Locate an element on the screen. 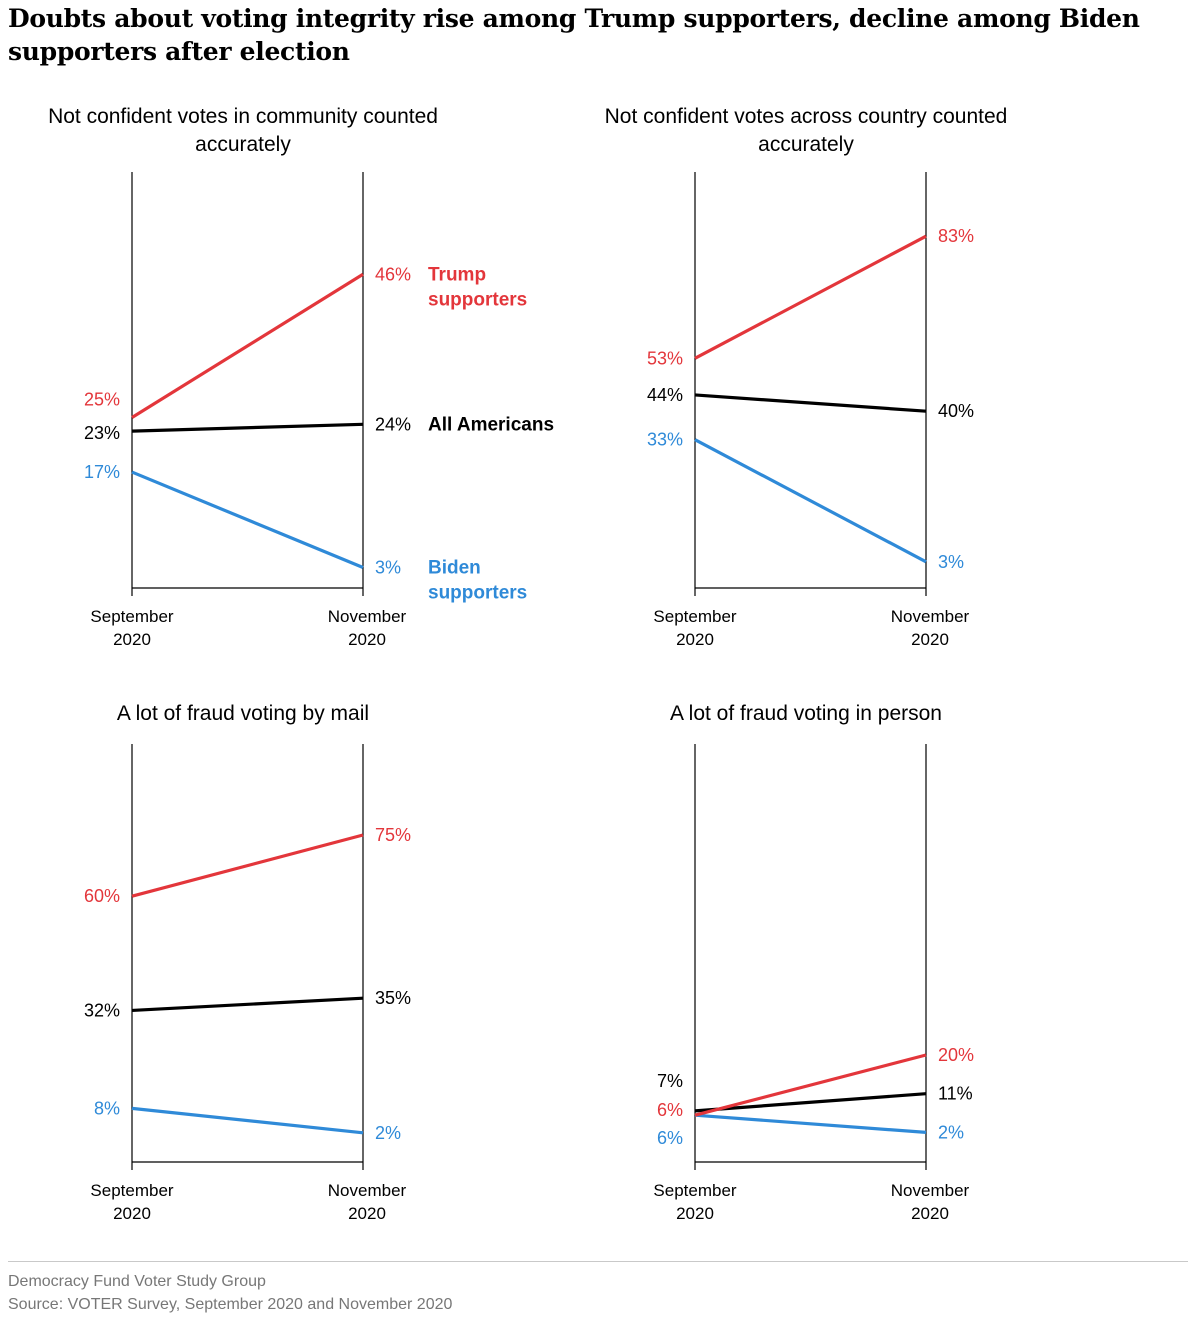 This screenshot has height=1321, width=1200. value-label-all-november: 35% is located at coordinates (393, 998).